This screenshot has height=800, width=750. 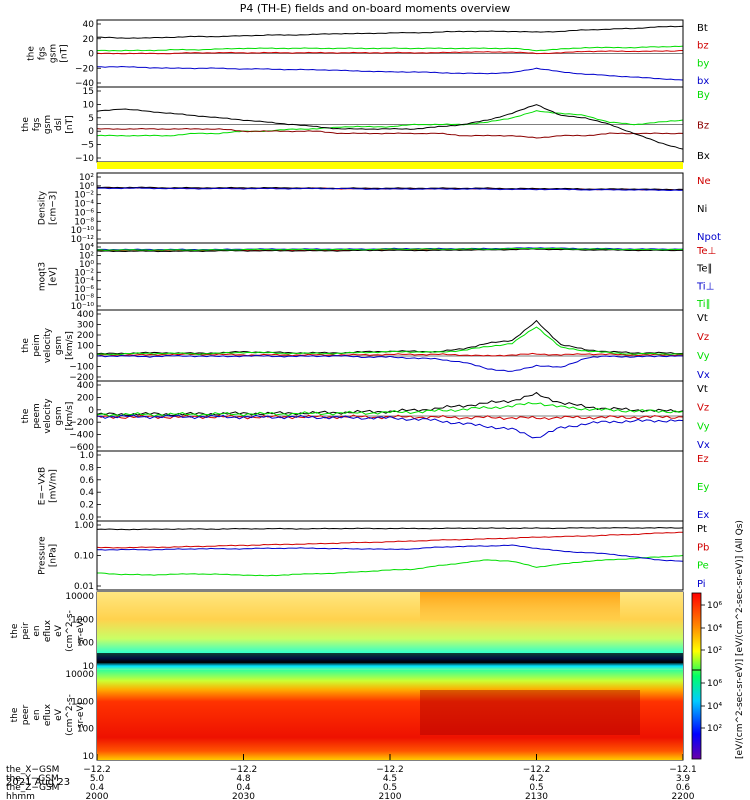 What do you see at coordinates (81, 436) in the screenshot?
I see `ytick-label: −400` at bounding box center [81, 436].